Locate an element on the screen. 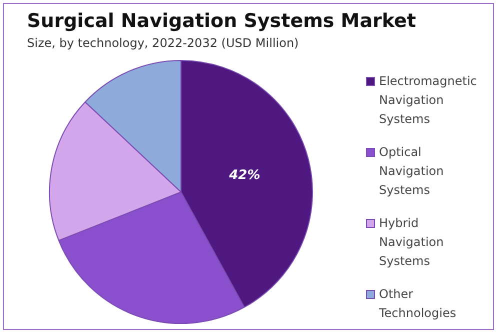 This screenshot has width=500, height=336. chart-title: Surgical Navigation Systems Market is located at coordinates (221, 21).